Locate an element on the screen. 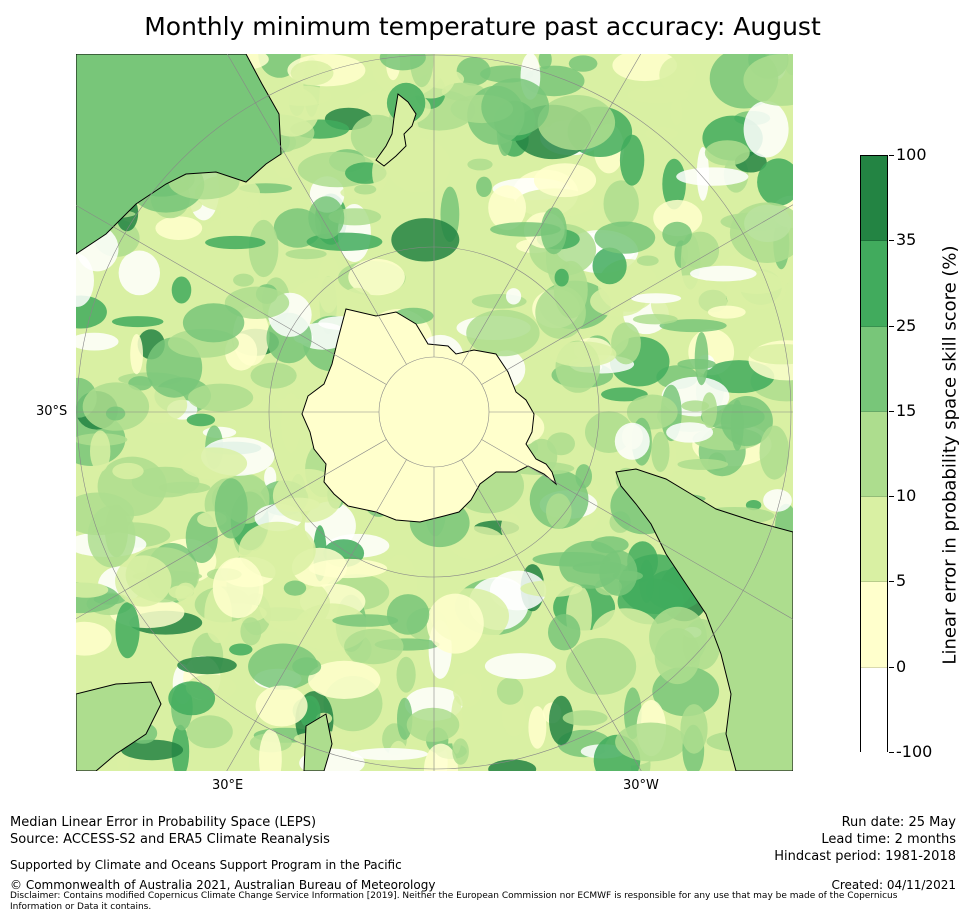 This screenshot has height=919, width=965. madagascar-coastline is located at coordinates (318, 742).